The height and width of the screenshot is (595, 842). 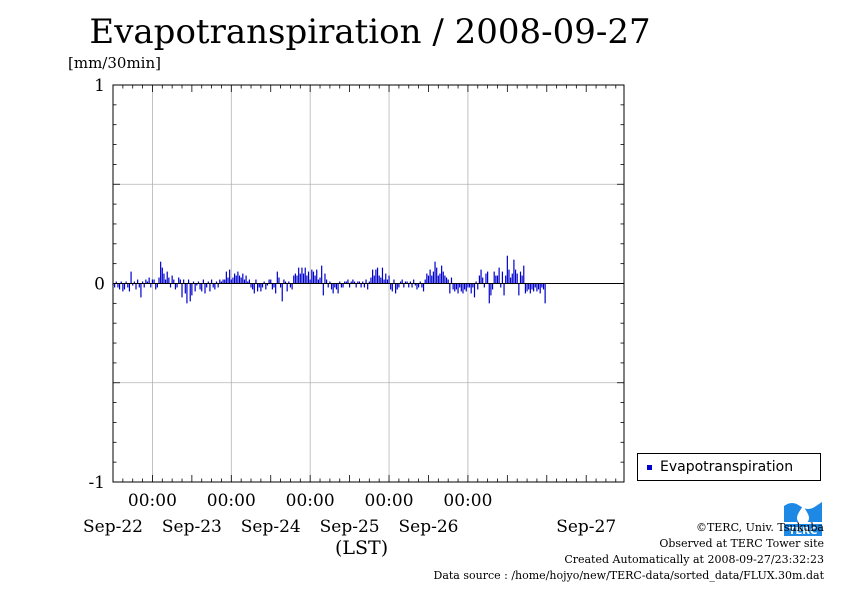 What do you see at coordinates (759, 527) in the screenshot?
I see `copyright-text: ©TERC, Univ. Tsukuba` at bounding box center [759, 527].